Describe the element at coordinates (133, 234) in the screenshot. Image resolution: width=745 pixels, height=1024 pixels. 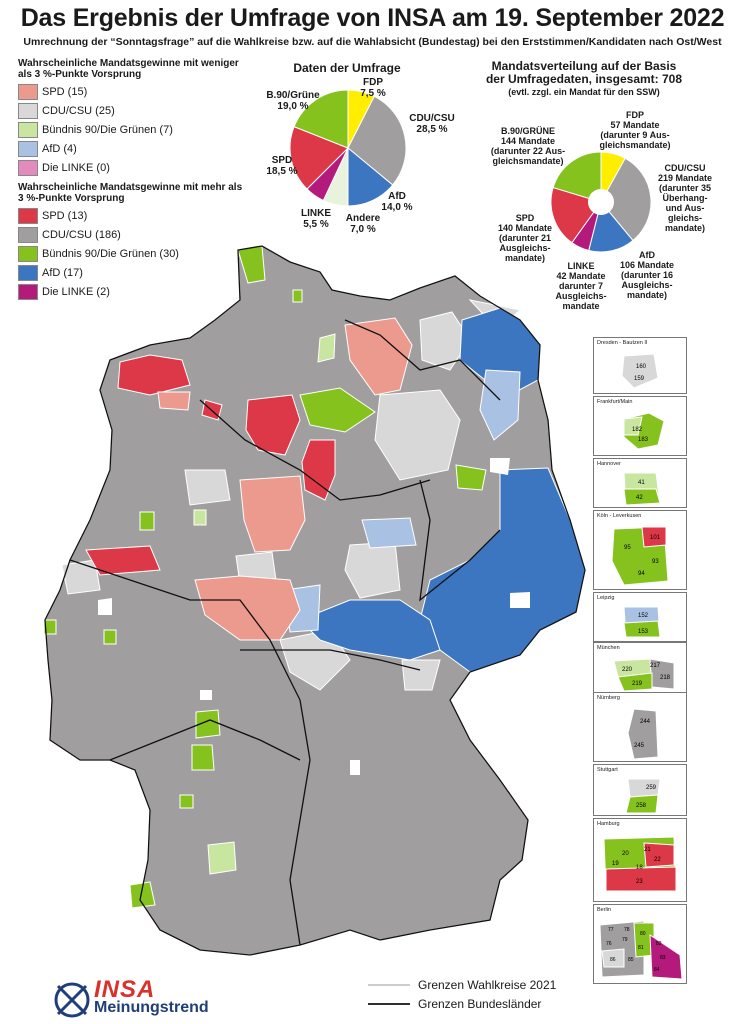
I see `legend-section2-item: CDU/CSU (186)` at that location.